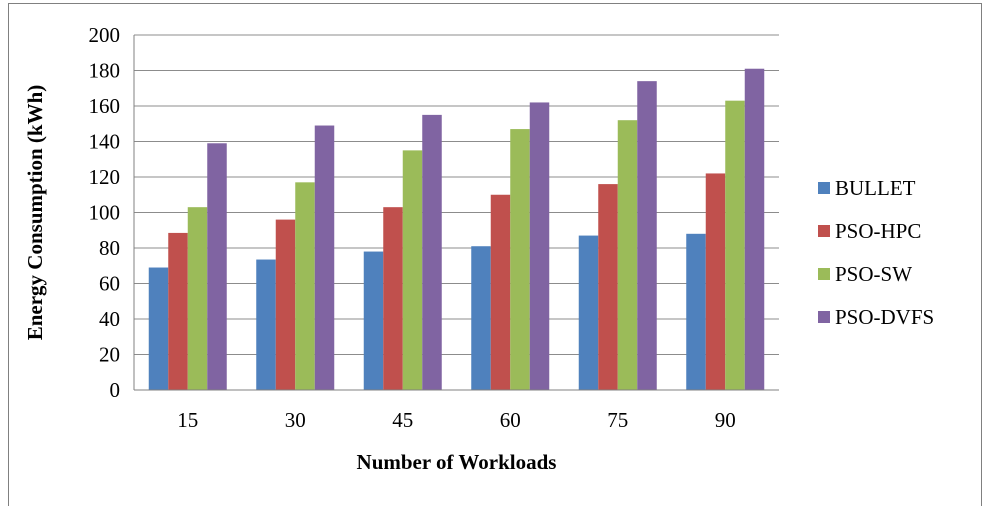 The height and width of the screenshot is (508, 984). Describe the element at coordinates (875, 188) in the screenshot. I see `legend-label: BULLET` at that location.